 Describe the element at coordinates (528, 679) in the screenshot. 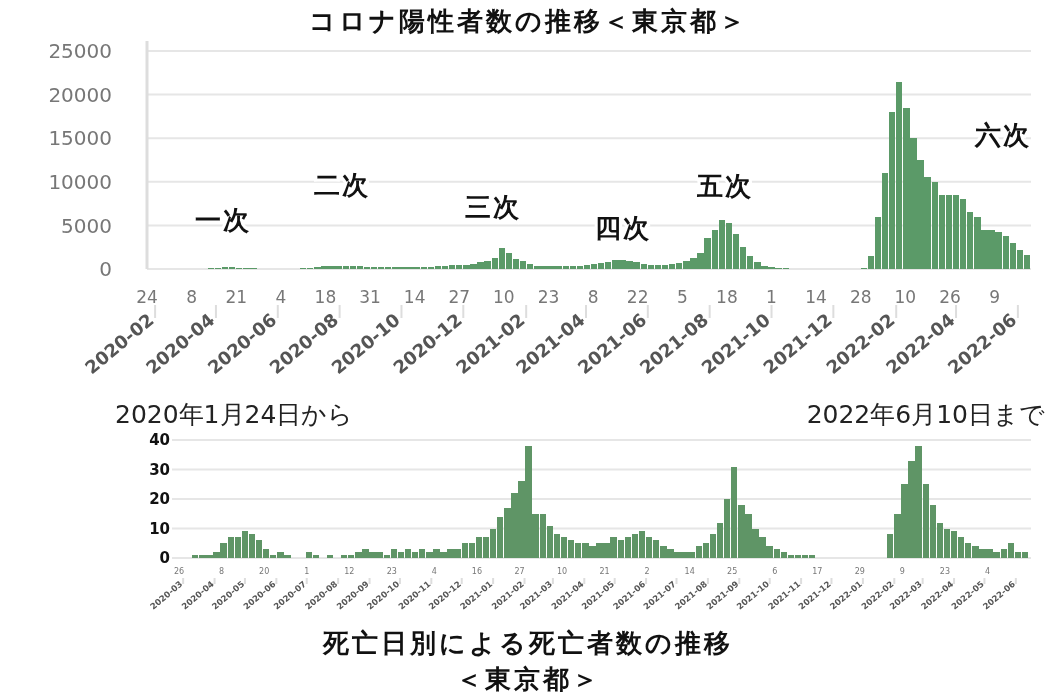

I see `text: ＜東京都＞` at that location.